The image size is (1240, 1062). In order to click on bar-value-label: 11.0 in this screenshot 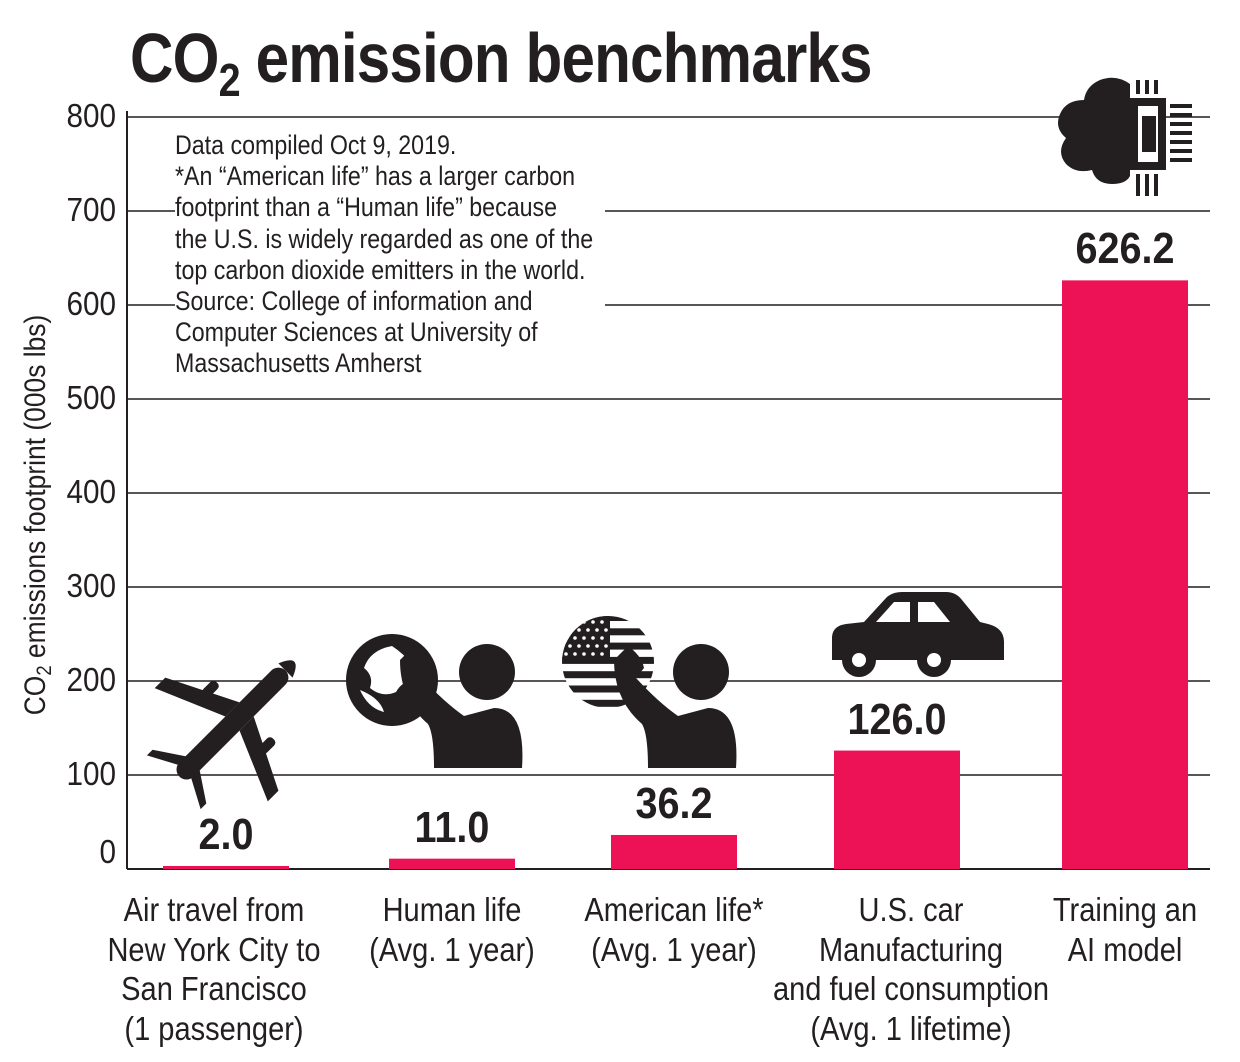, I will do `click(452, 827)`.